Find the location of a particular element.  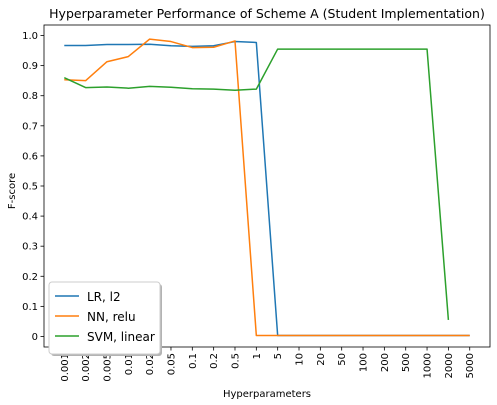

y-tick-label: 0.6 is located at coordinates (30, 156).